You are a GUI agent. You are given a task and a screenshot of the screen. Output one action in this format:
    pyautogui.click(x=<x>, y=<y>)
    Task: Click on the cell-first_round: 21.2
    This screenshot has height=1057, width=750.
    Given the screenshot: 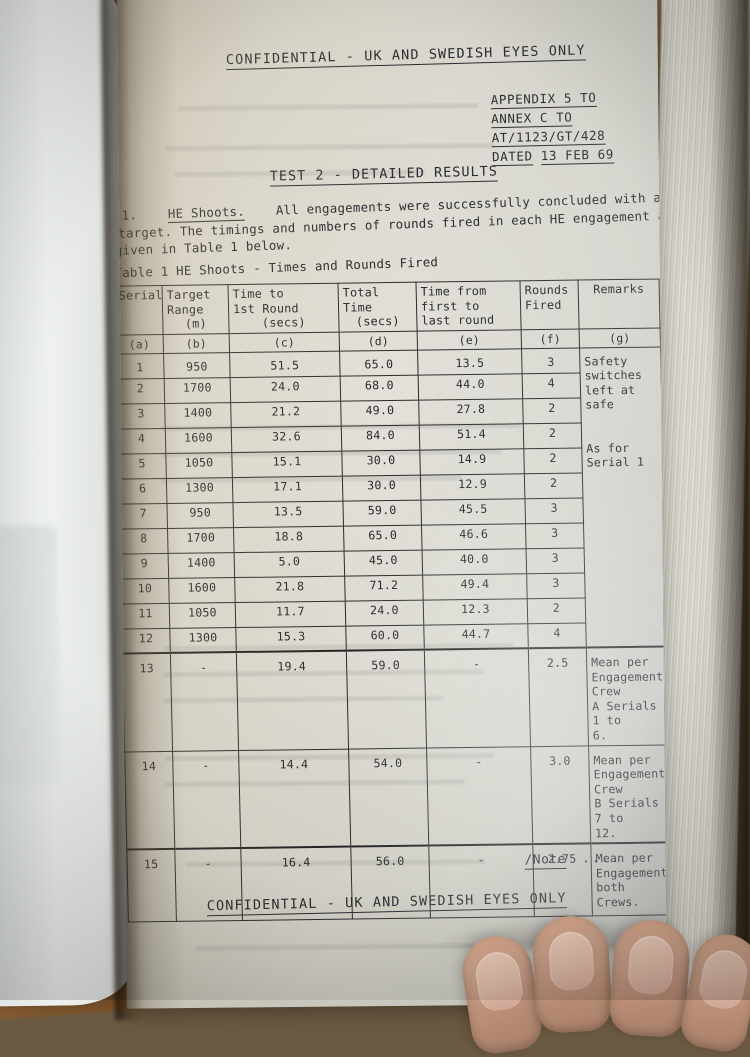 What is the action you would take?
    pyautogui.click(x=286, y=414)
    